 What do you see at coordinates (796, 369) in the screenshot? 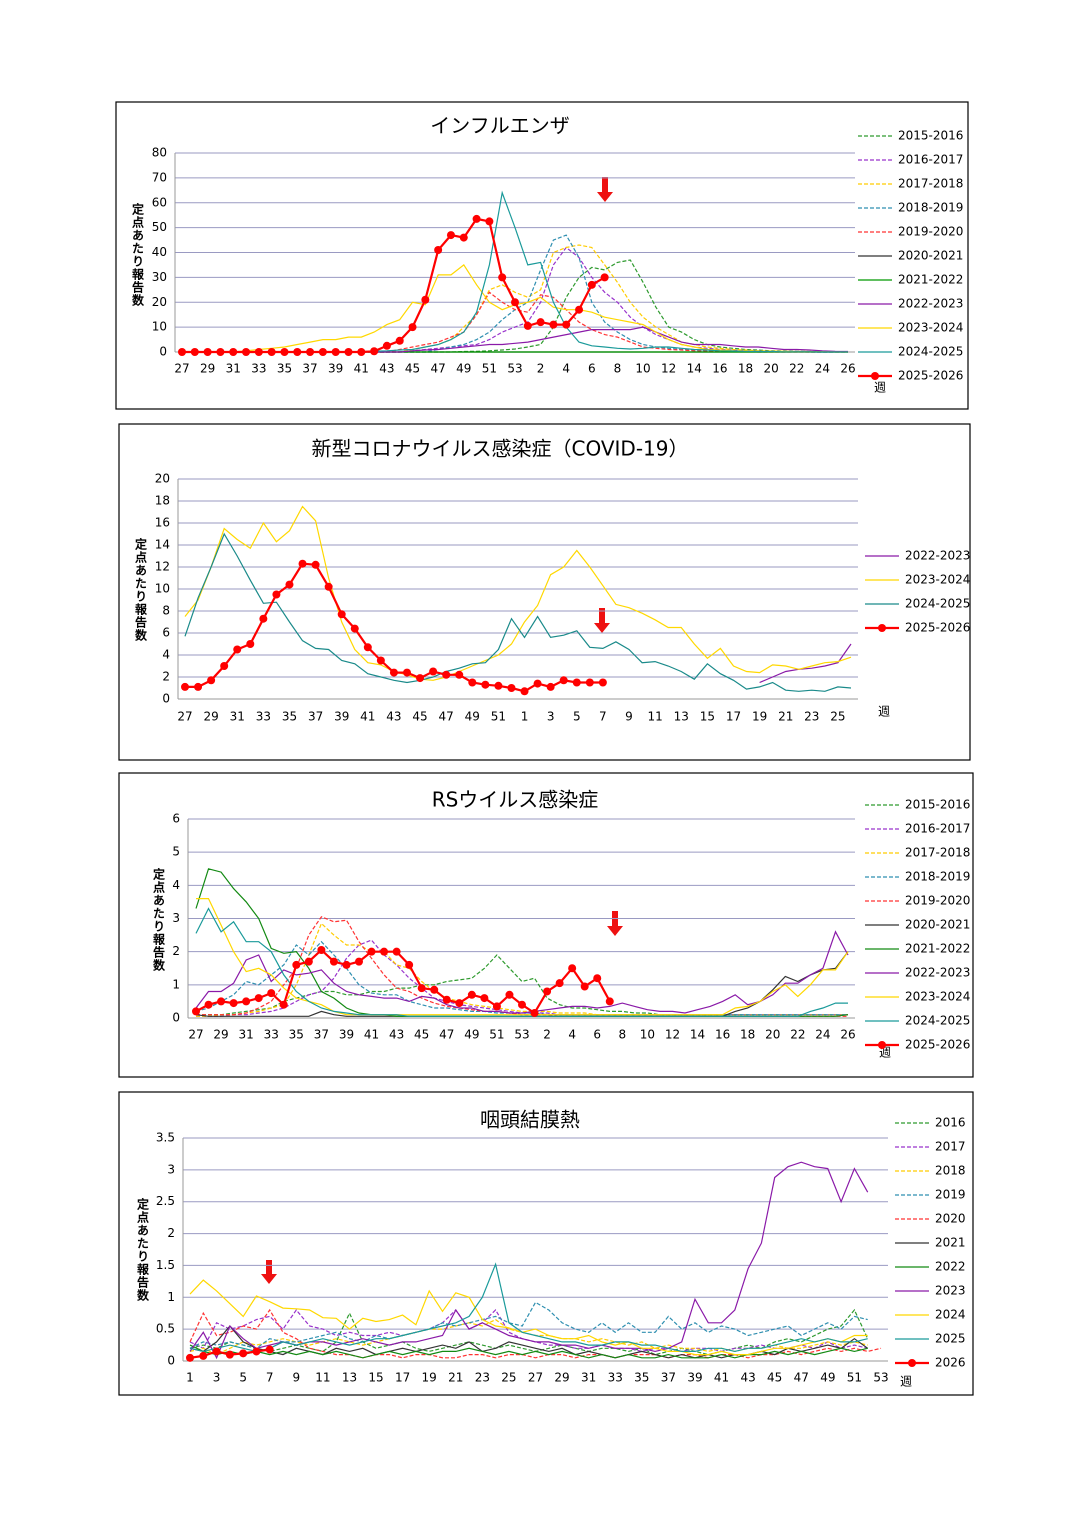
I see `x-tick-label: 22` at bounding box center [796, 369].